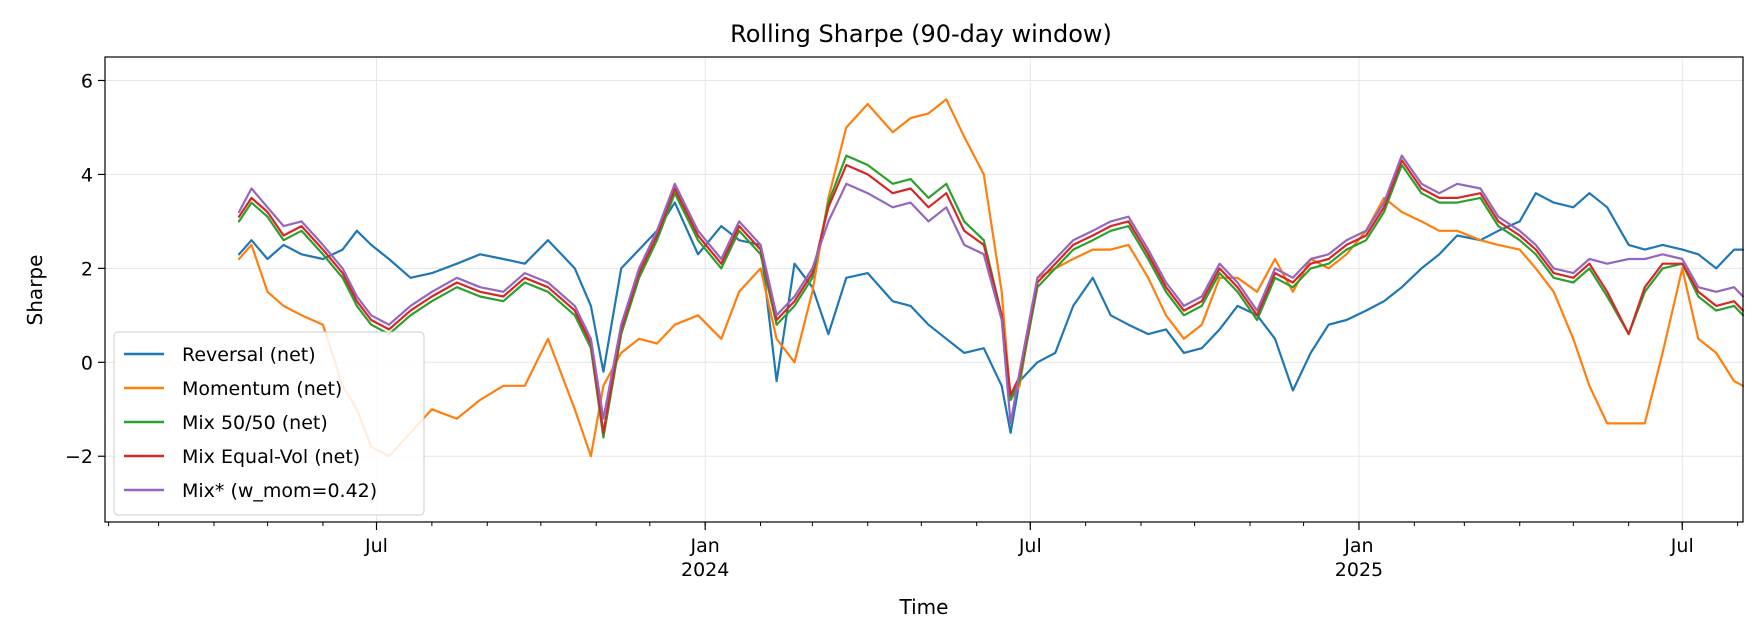 This screenshot has height=644, width=1760. What do you see at coordinates (87, 175) in the screenshot?
I see `y-tick-label: 4` at bounding box center [87, 175].